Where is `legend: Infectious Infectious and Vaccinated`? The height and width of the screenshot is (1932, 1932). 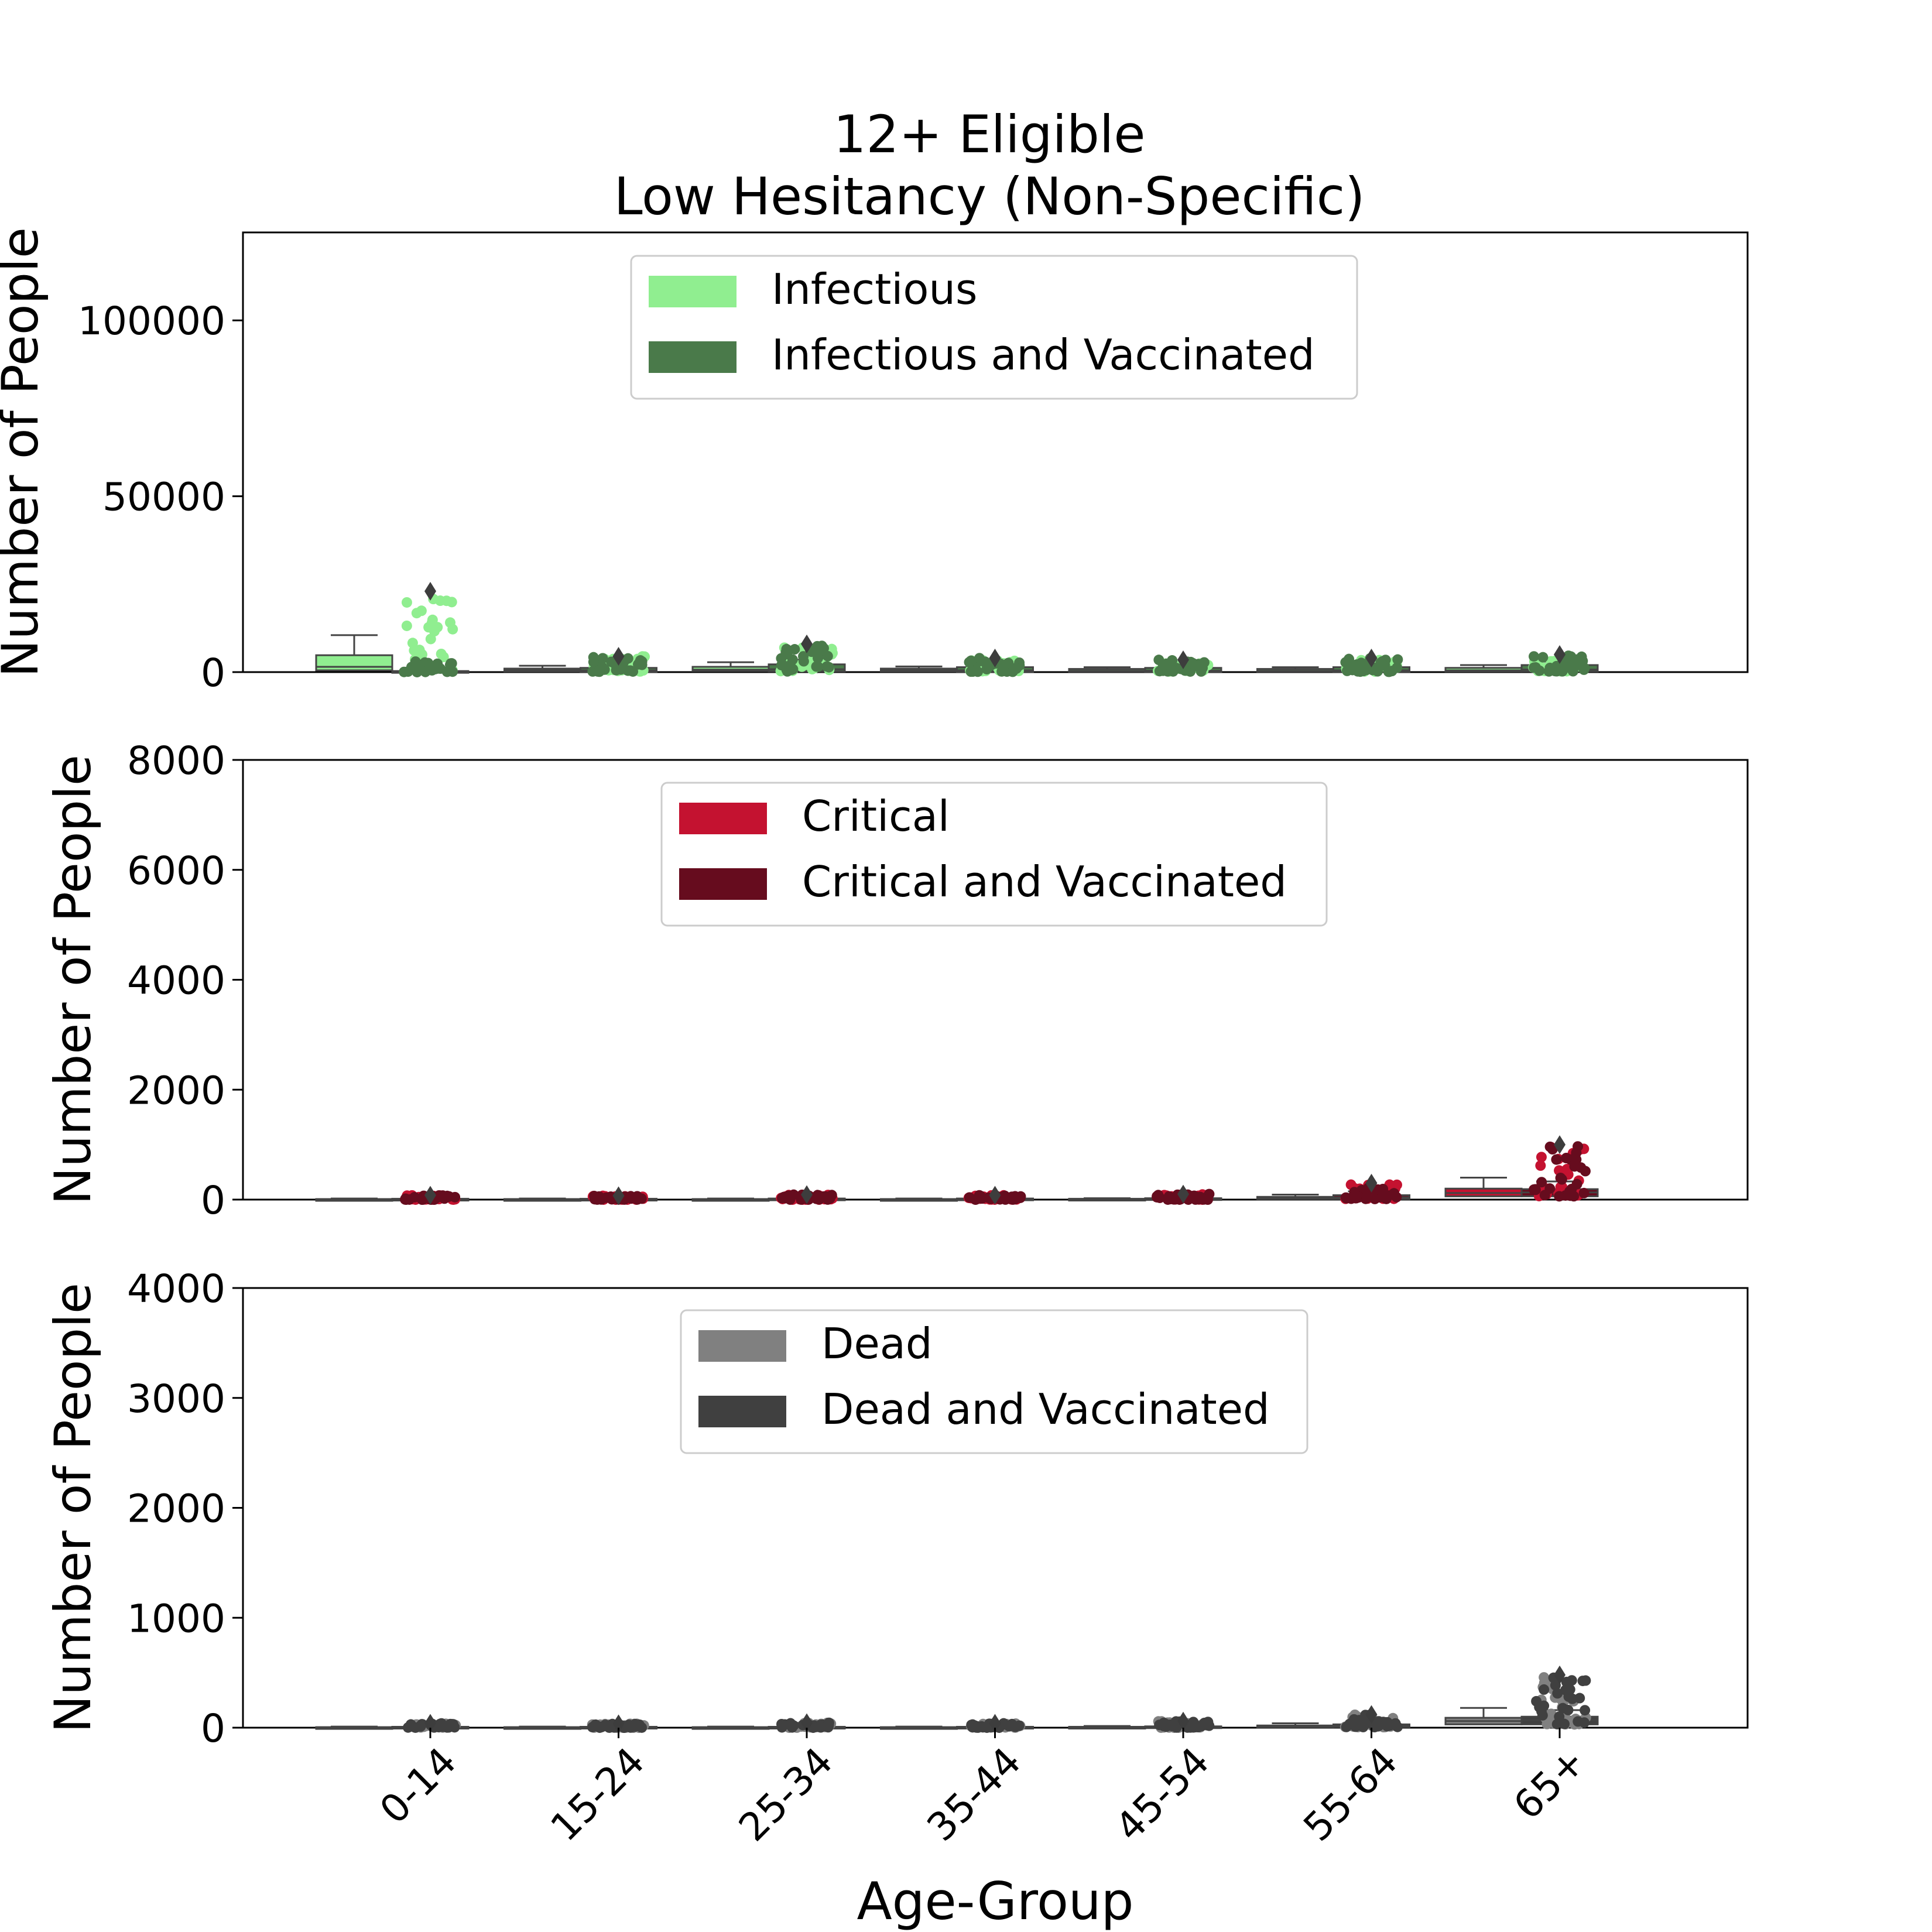
legend: Infectious Infectious and Vaccinated is located at coordinates (994, 327).